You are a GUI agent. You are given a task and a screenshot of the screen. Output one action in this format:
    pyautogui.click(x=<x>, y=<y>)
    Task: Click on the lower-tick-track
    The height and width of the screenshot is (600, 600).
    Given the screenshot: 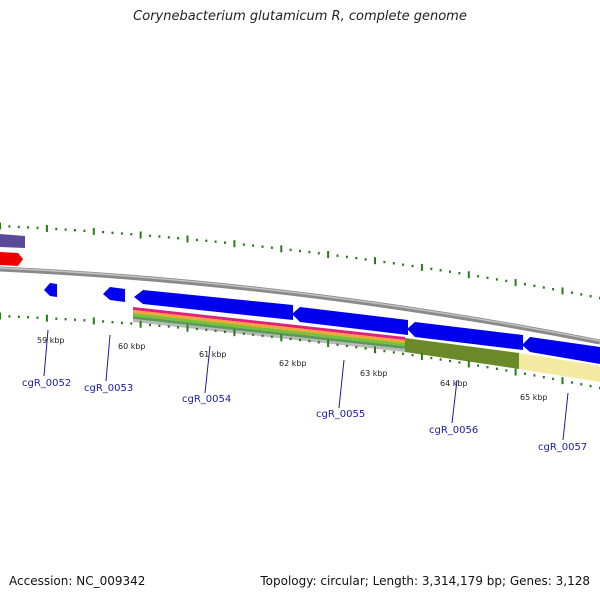 What is the action you would take?
    pyautogui.click(x=300, y=351)
    